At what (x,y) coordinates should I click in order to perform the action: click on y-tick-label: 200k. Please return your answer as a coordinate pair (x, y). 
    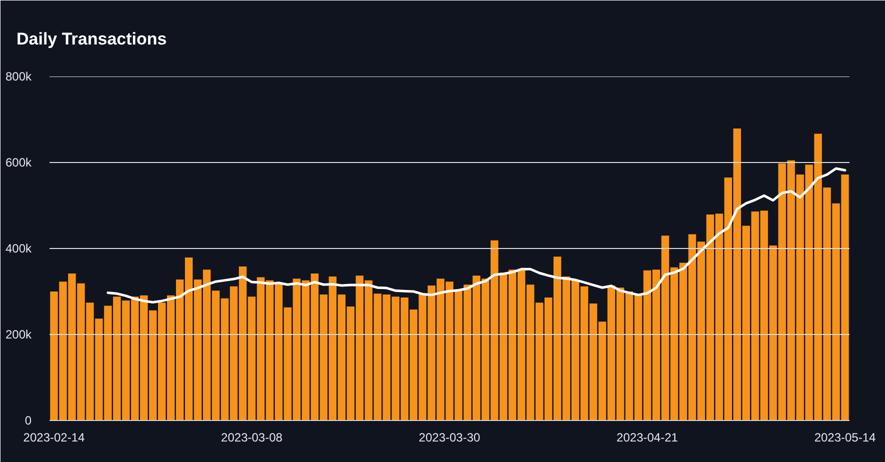
    Looking at the image, I should click on (18, 335).